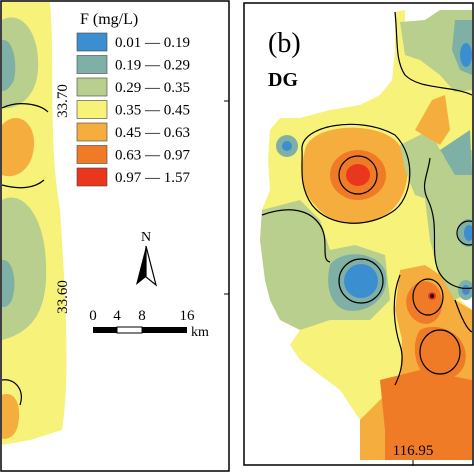  What do you see at coordinates (153, 178) in the screenshot?
I see `legend-item-label: 0.97 — 1.57` at bounding box center [153, 178].